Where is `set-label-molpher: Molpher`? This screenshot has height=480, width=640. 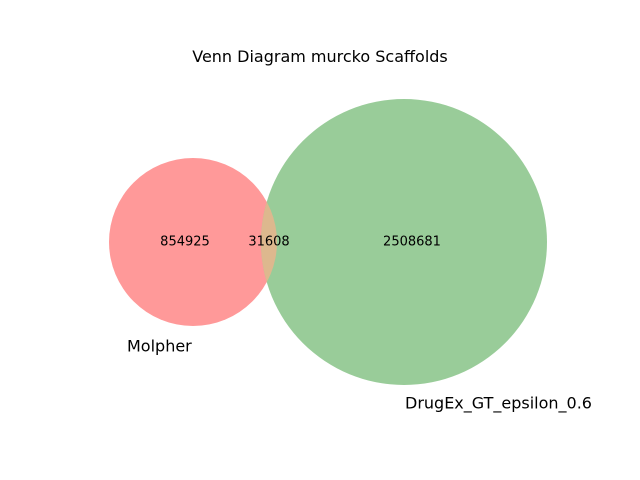 set-label-molpher: Molpher is located at coordinates (159, 346).